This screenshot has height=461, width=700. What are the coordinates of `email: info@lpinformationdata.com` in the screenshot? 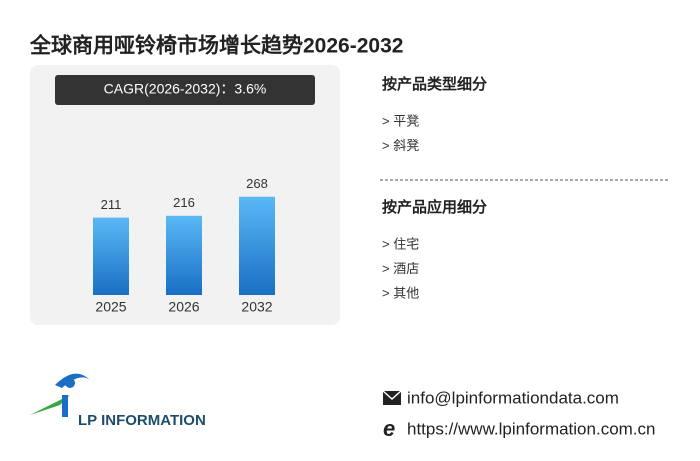 It's located at (513, 397).